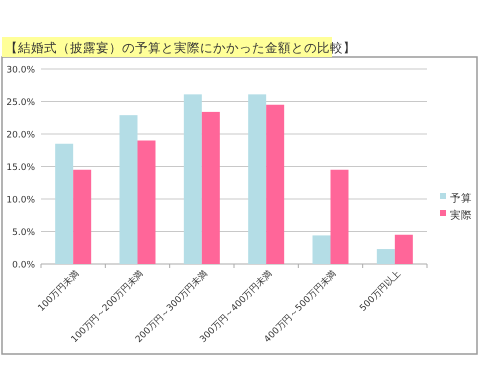 Image resolution: width=480 pixels, height=376 pixels. I want to click on chart-title: 【結婚式（披露宴）の予算と実際にかかった金額との比較】, so click(180, 47).